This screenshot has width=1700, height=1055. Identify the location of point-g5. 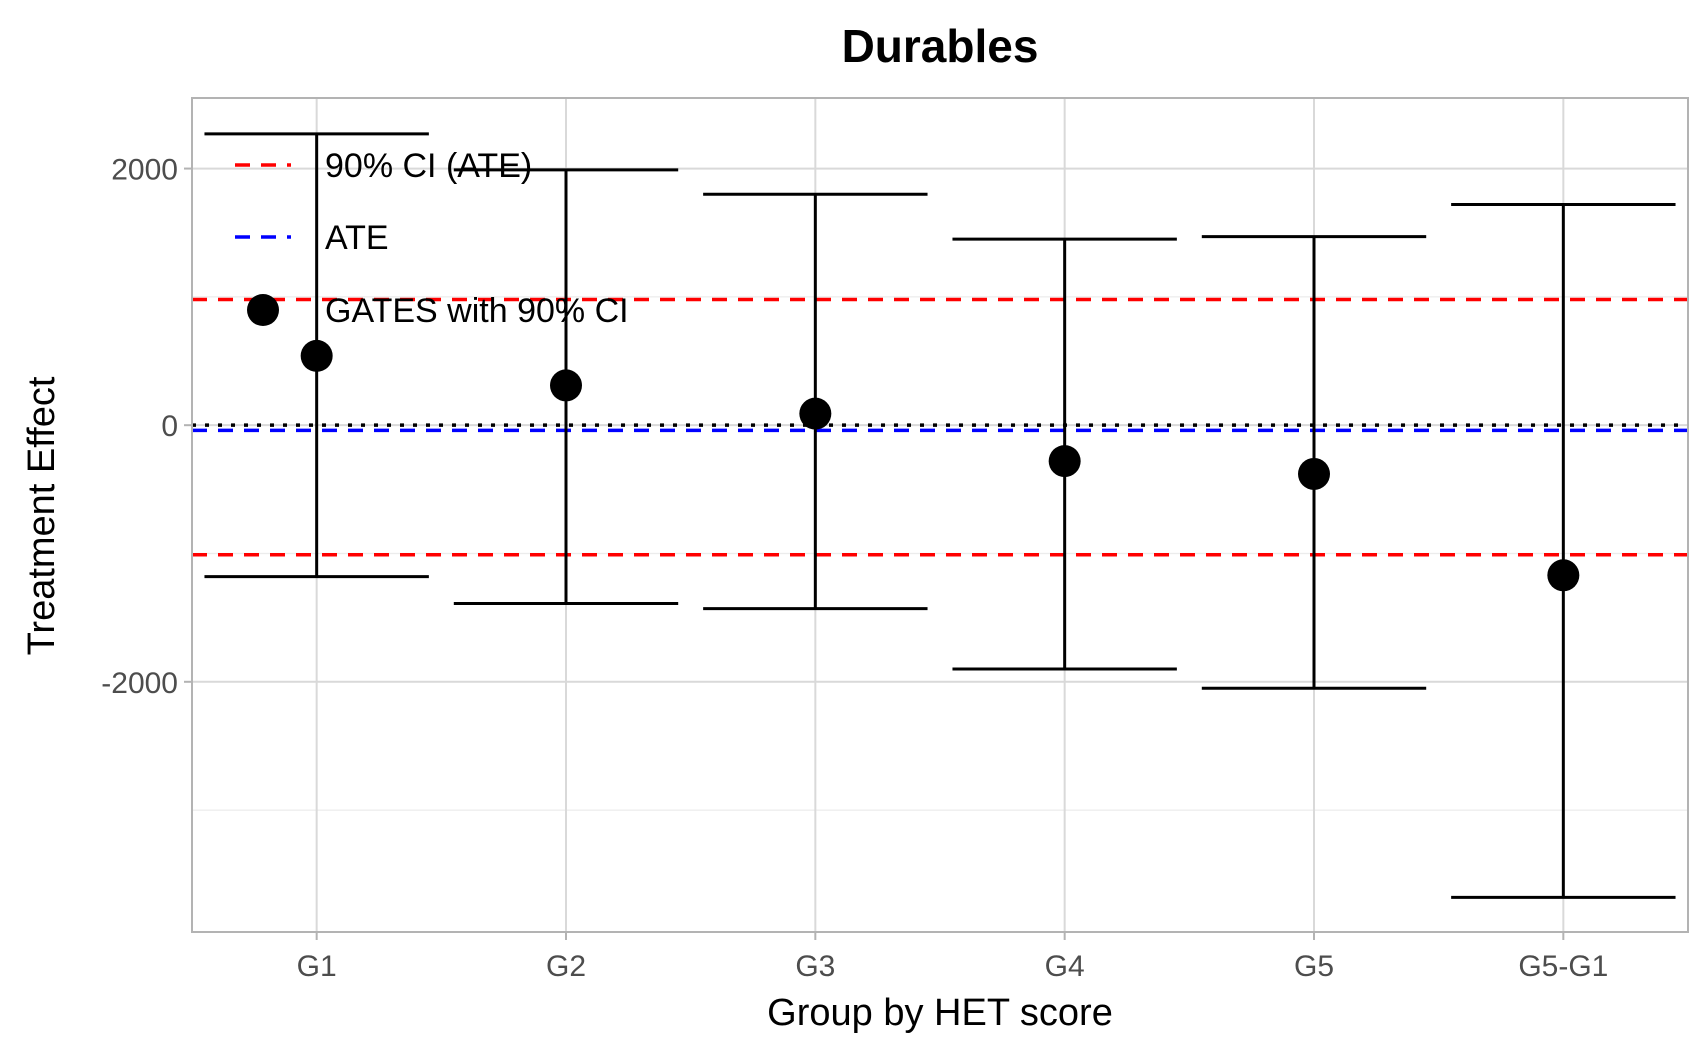
(1314, 473).